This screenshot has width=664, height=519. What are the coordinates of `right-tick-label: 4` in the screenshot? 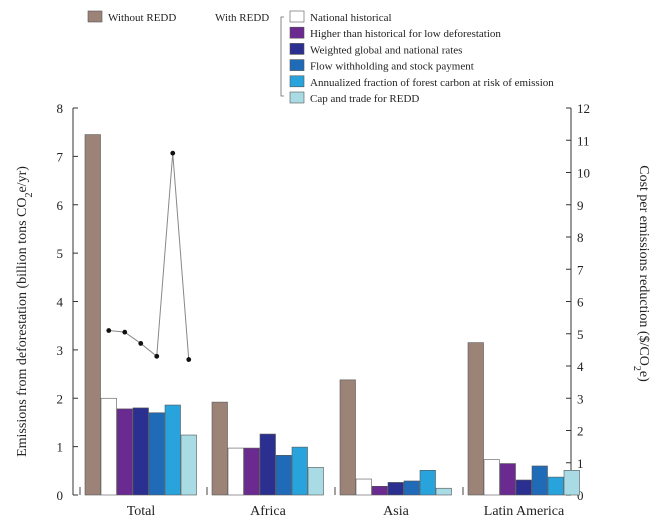 It's located at (580, 366).